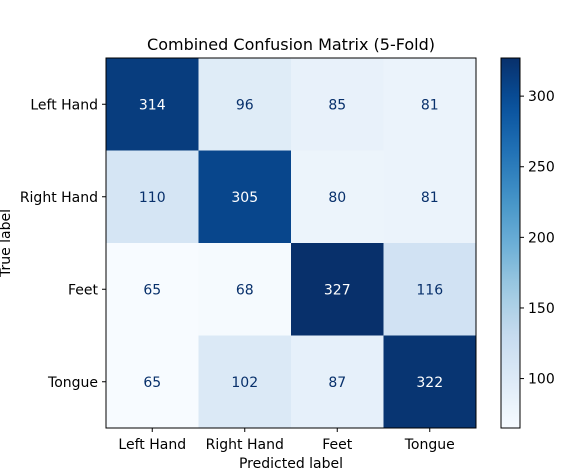  What do you see at coordinates (541, 238) in the screenshot?
I see `colorbar-tick-label: 200` at bounding box center [541, 238].